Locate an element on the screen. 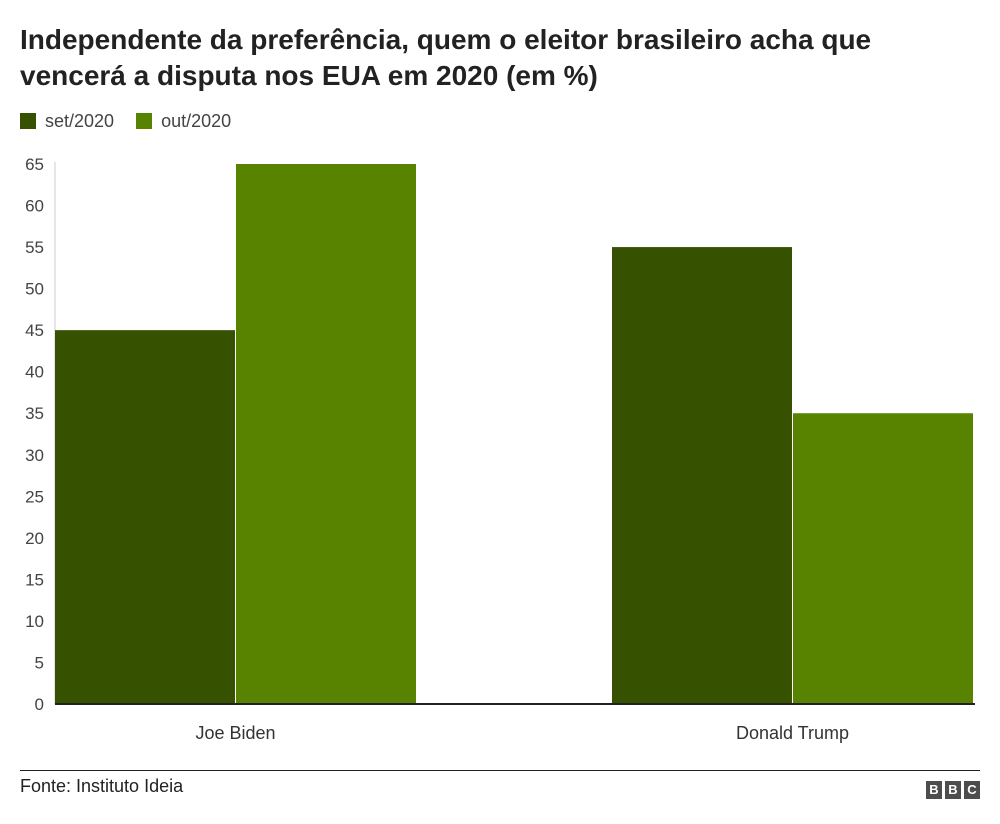 This screenshot has width=1000, height=824. y-tick-label: 0 is located at coordinates (39, 704).